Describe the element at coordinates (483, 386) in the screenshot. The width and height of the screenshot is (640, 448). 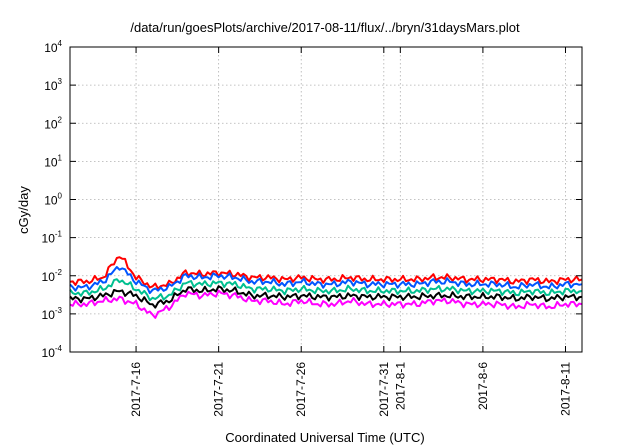
I see `x-tick-label: 2017-8-6` at that location.